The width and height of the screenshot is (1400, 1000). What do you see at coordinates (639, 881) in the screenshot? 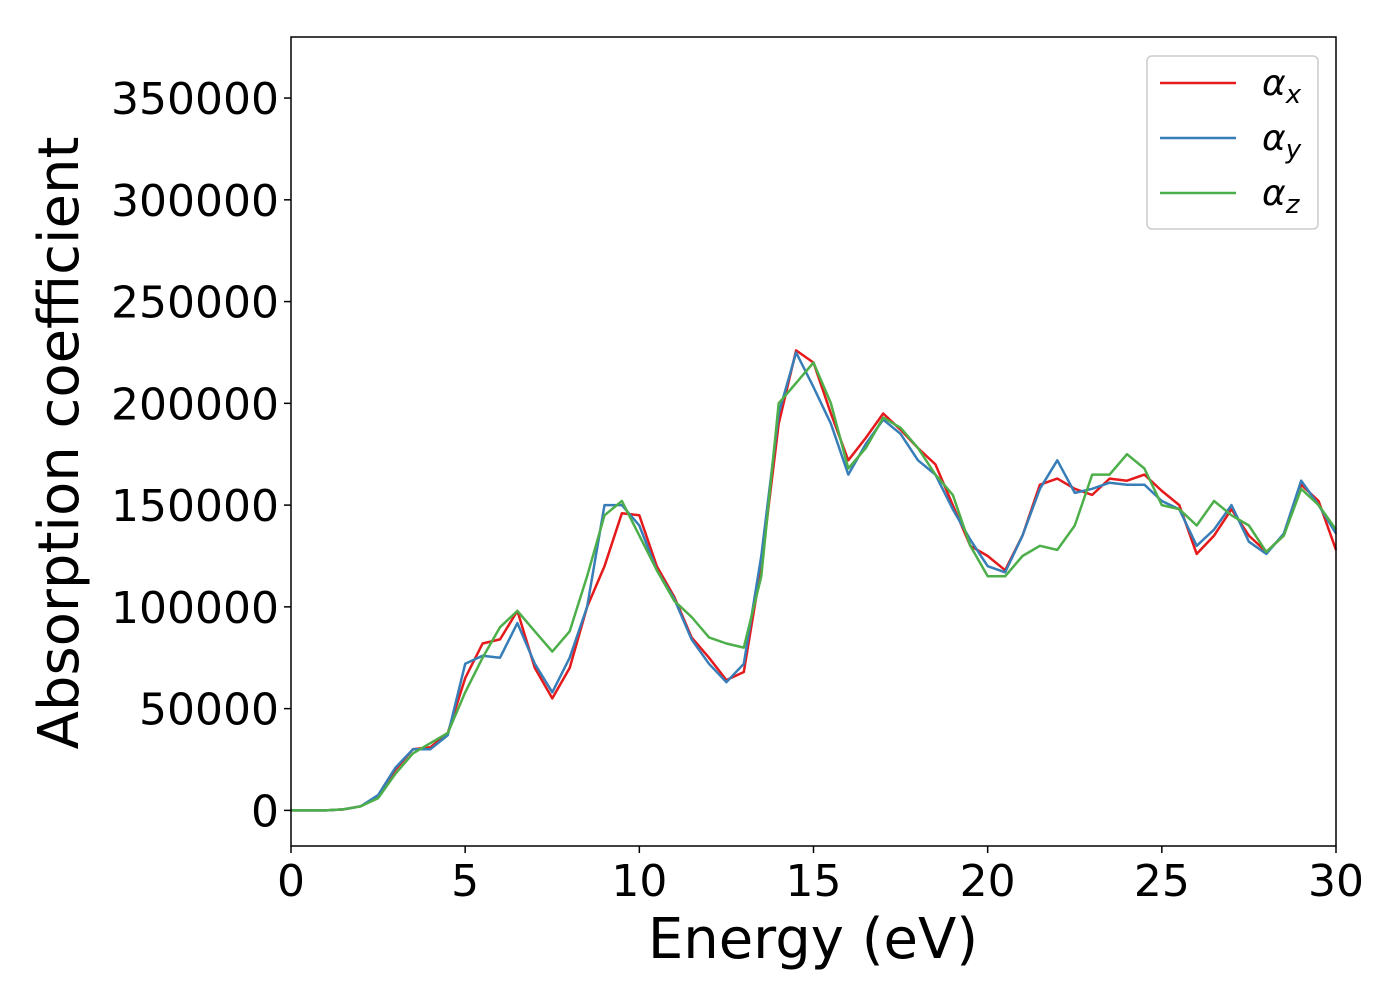
I see `x-tick-label: 10` at bounding box center [639, 881].